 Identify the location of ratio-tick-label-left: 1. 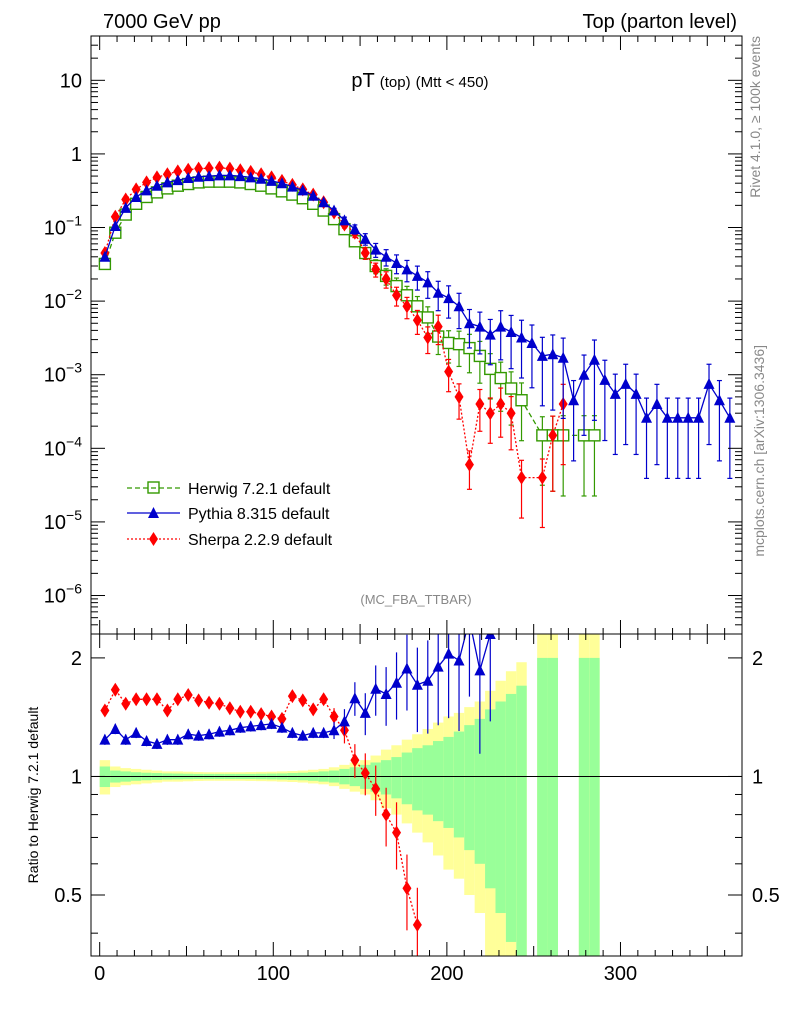
(76, 777).